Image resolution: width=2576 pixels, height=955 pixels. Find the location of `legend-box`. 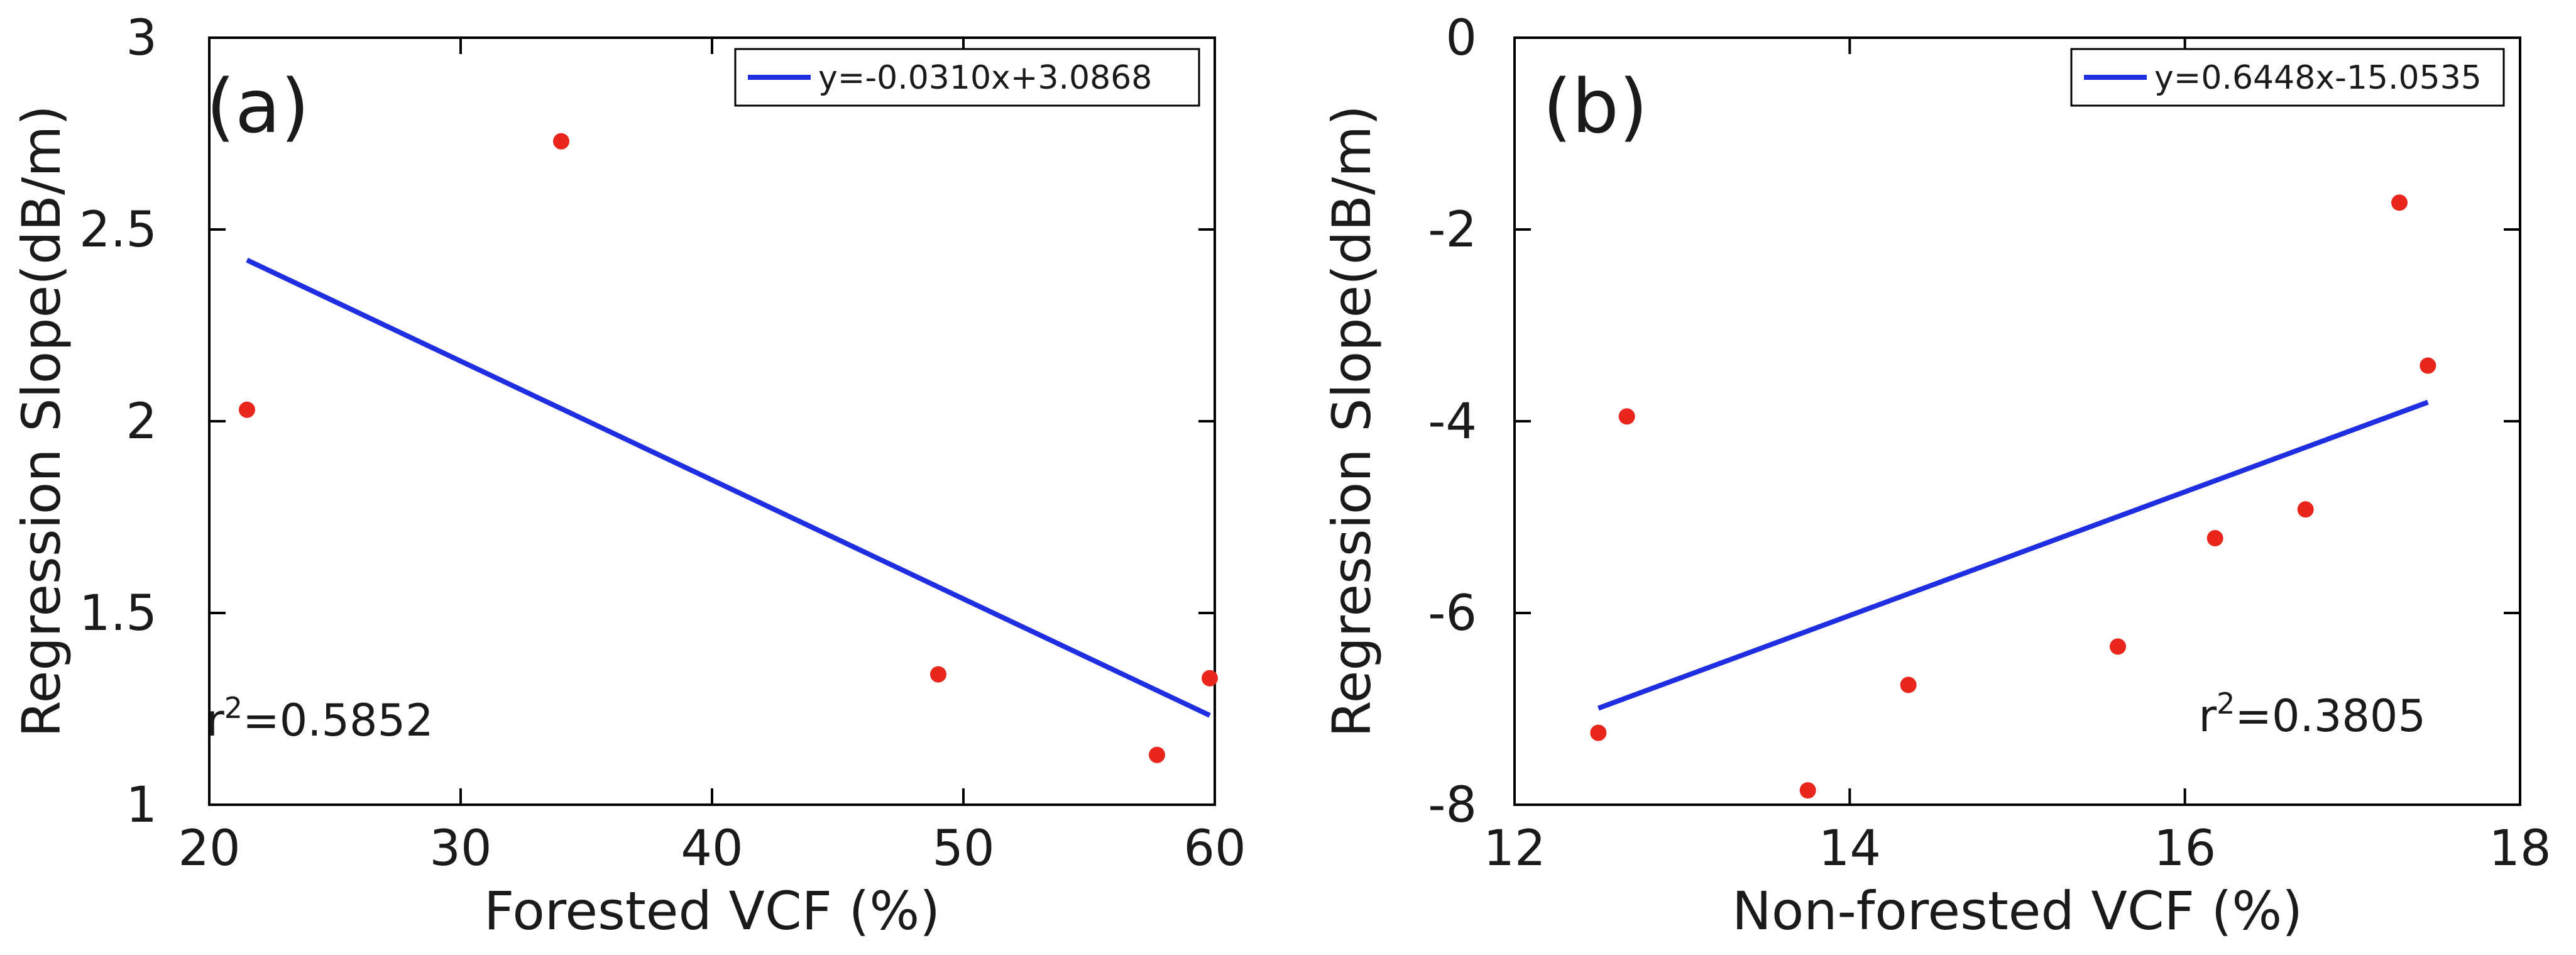

legend-box is located at coordinates (967, 78).